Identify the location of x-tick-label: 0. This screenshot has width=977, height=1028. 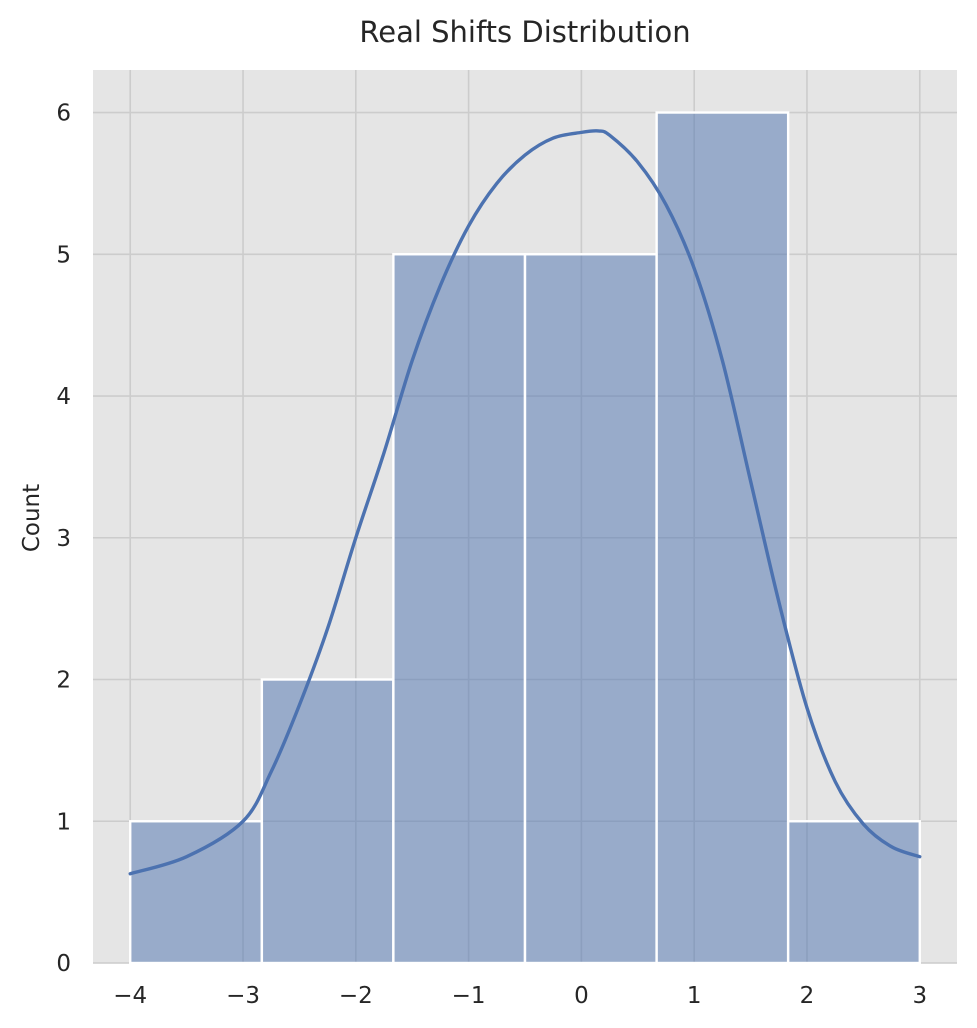
(581, 996).